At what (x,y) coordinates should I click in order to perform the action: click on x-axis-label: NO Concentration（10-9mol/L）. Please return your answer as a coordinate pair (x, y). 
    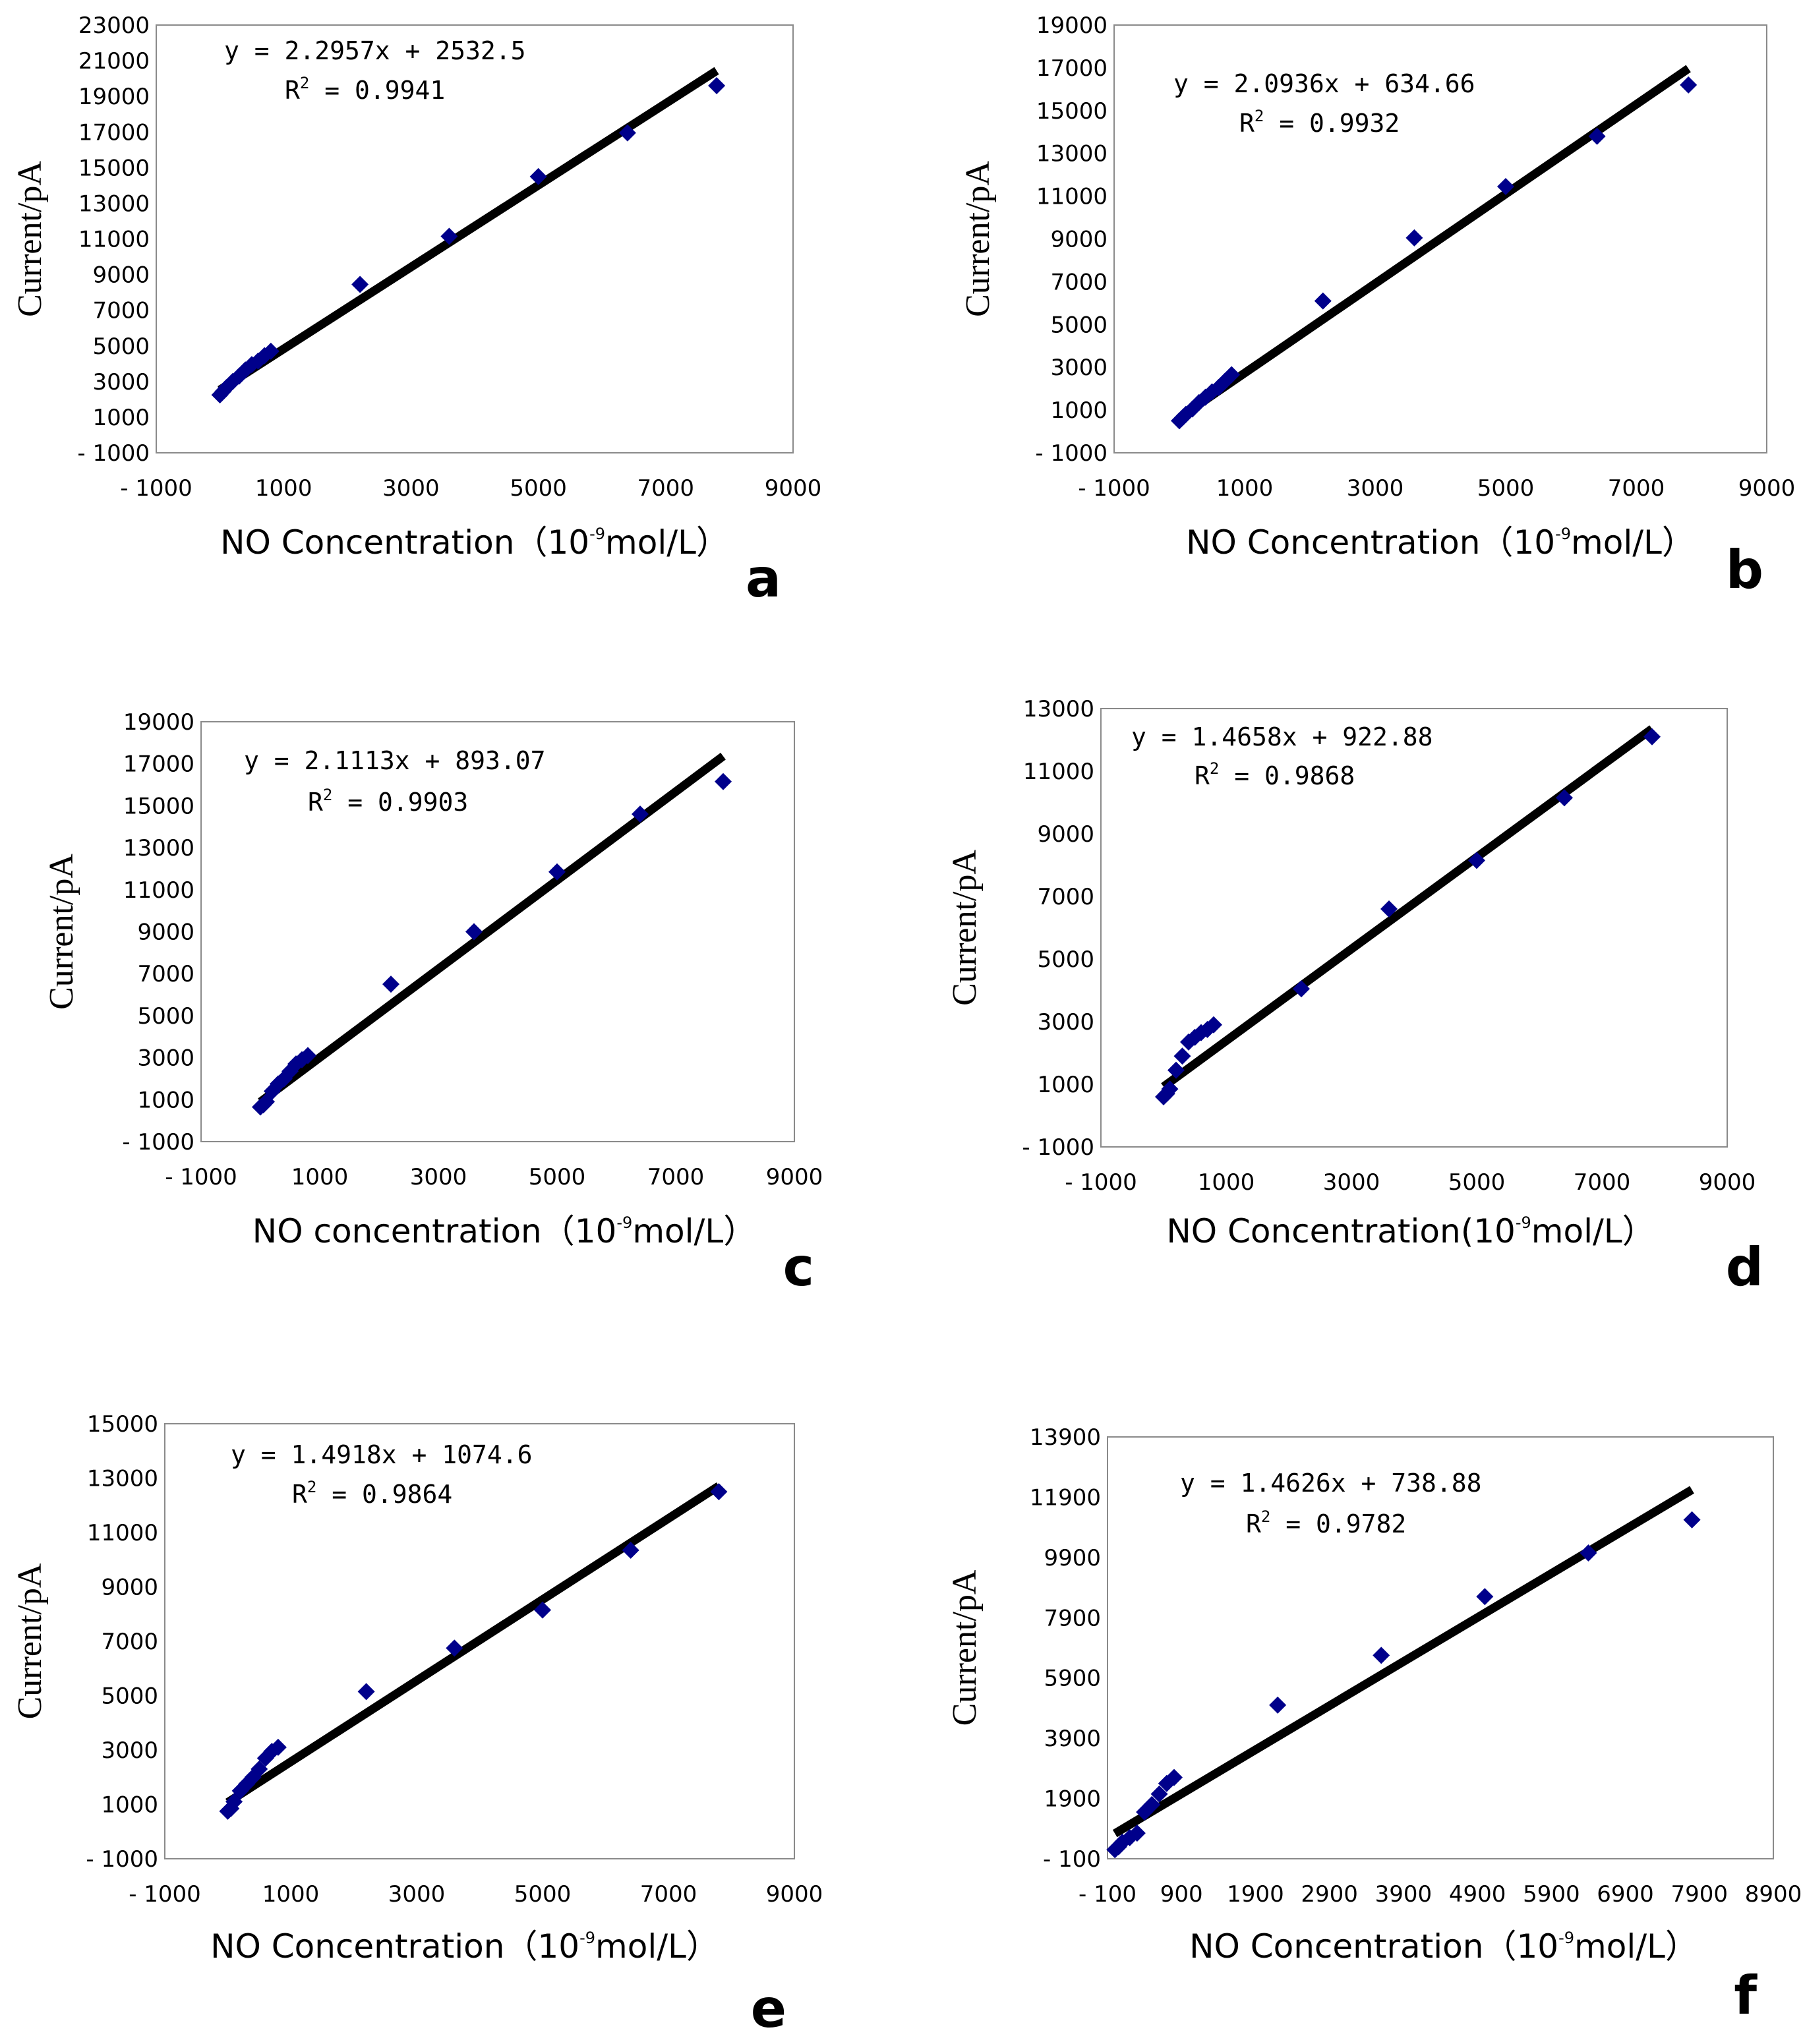
    Looking at the image, I should click on (474, 542).